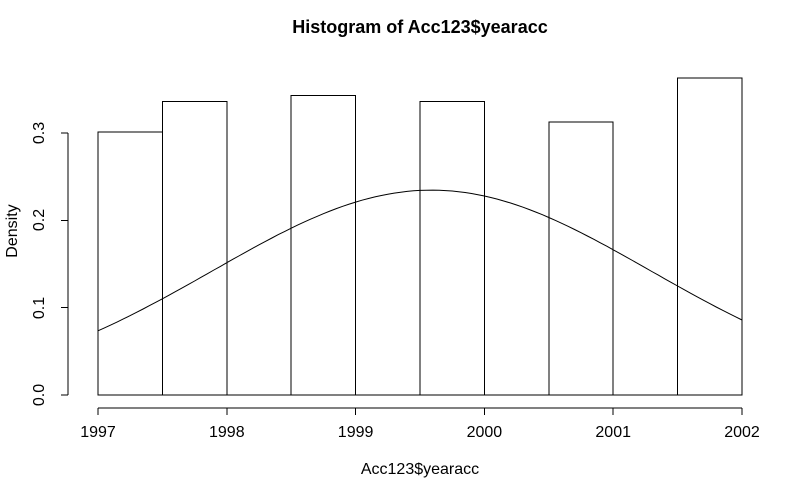 The image size is (800, 498). Describe the element at coordinates (355, 432) in the screenshot. I see `x-tick-label-1999: 1999` at that location.